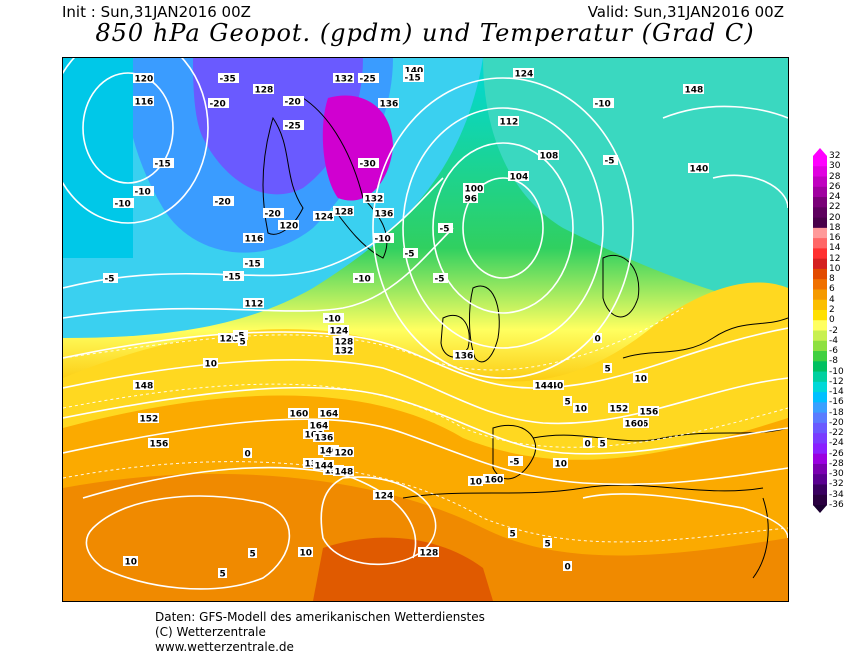  Describe the element at coordinates (567, 567) in the screenshot. I see `temperature-label: 0` at that location.